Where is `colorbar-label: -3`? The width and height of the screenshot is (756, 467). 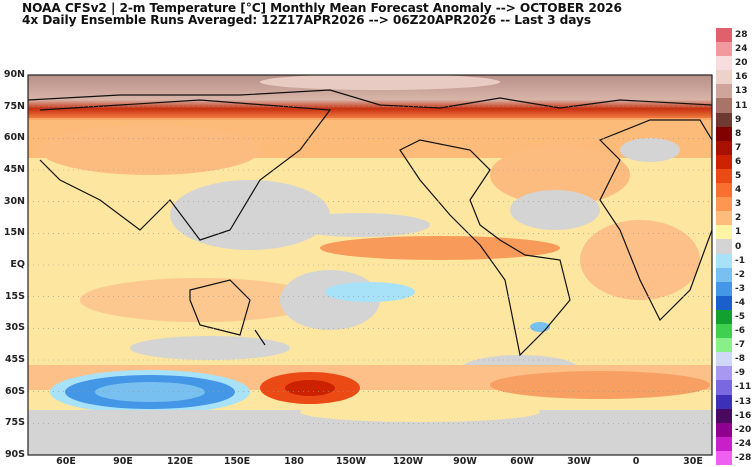 colorbar-label: -3 is located at coordinates (740, 288).